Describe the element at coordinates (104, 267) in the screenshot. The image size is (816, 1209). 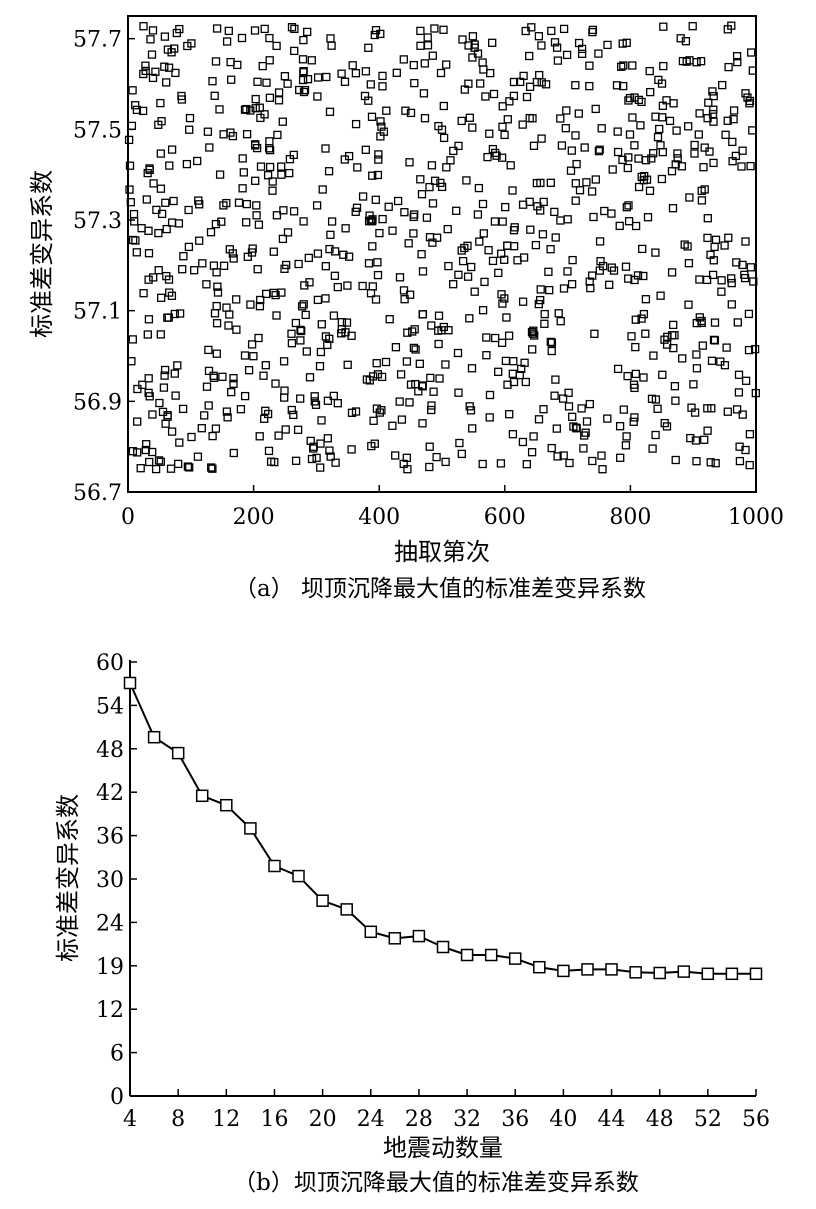
I see `chart-a-y-ticks: 56.7 56.9 57.1 57.3 57.5 57.7` at that location.